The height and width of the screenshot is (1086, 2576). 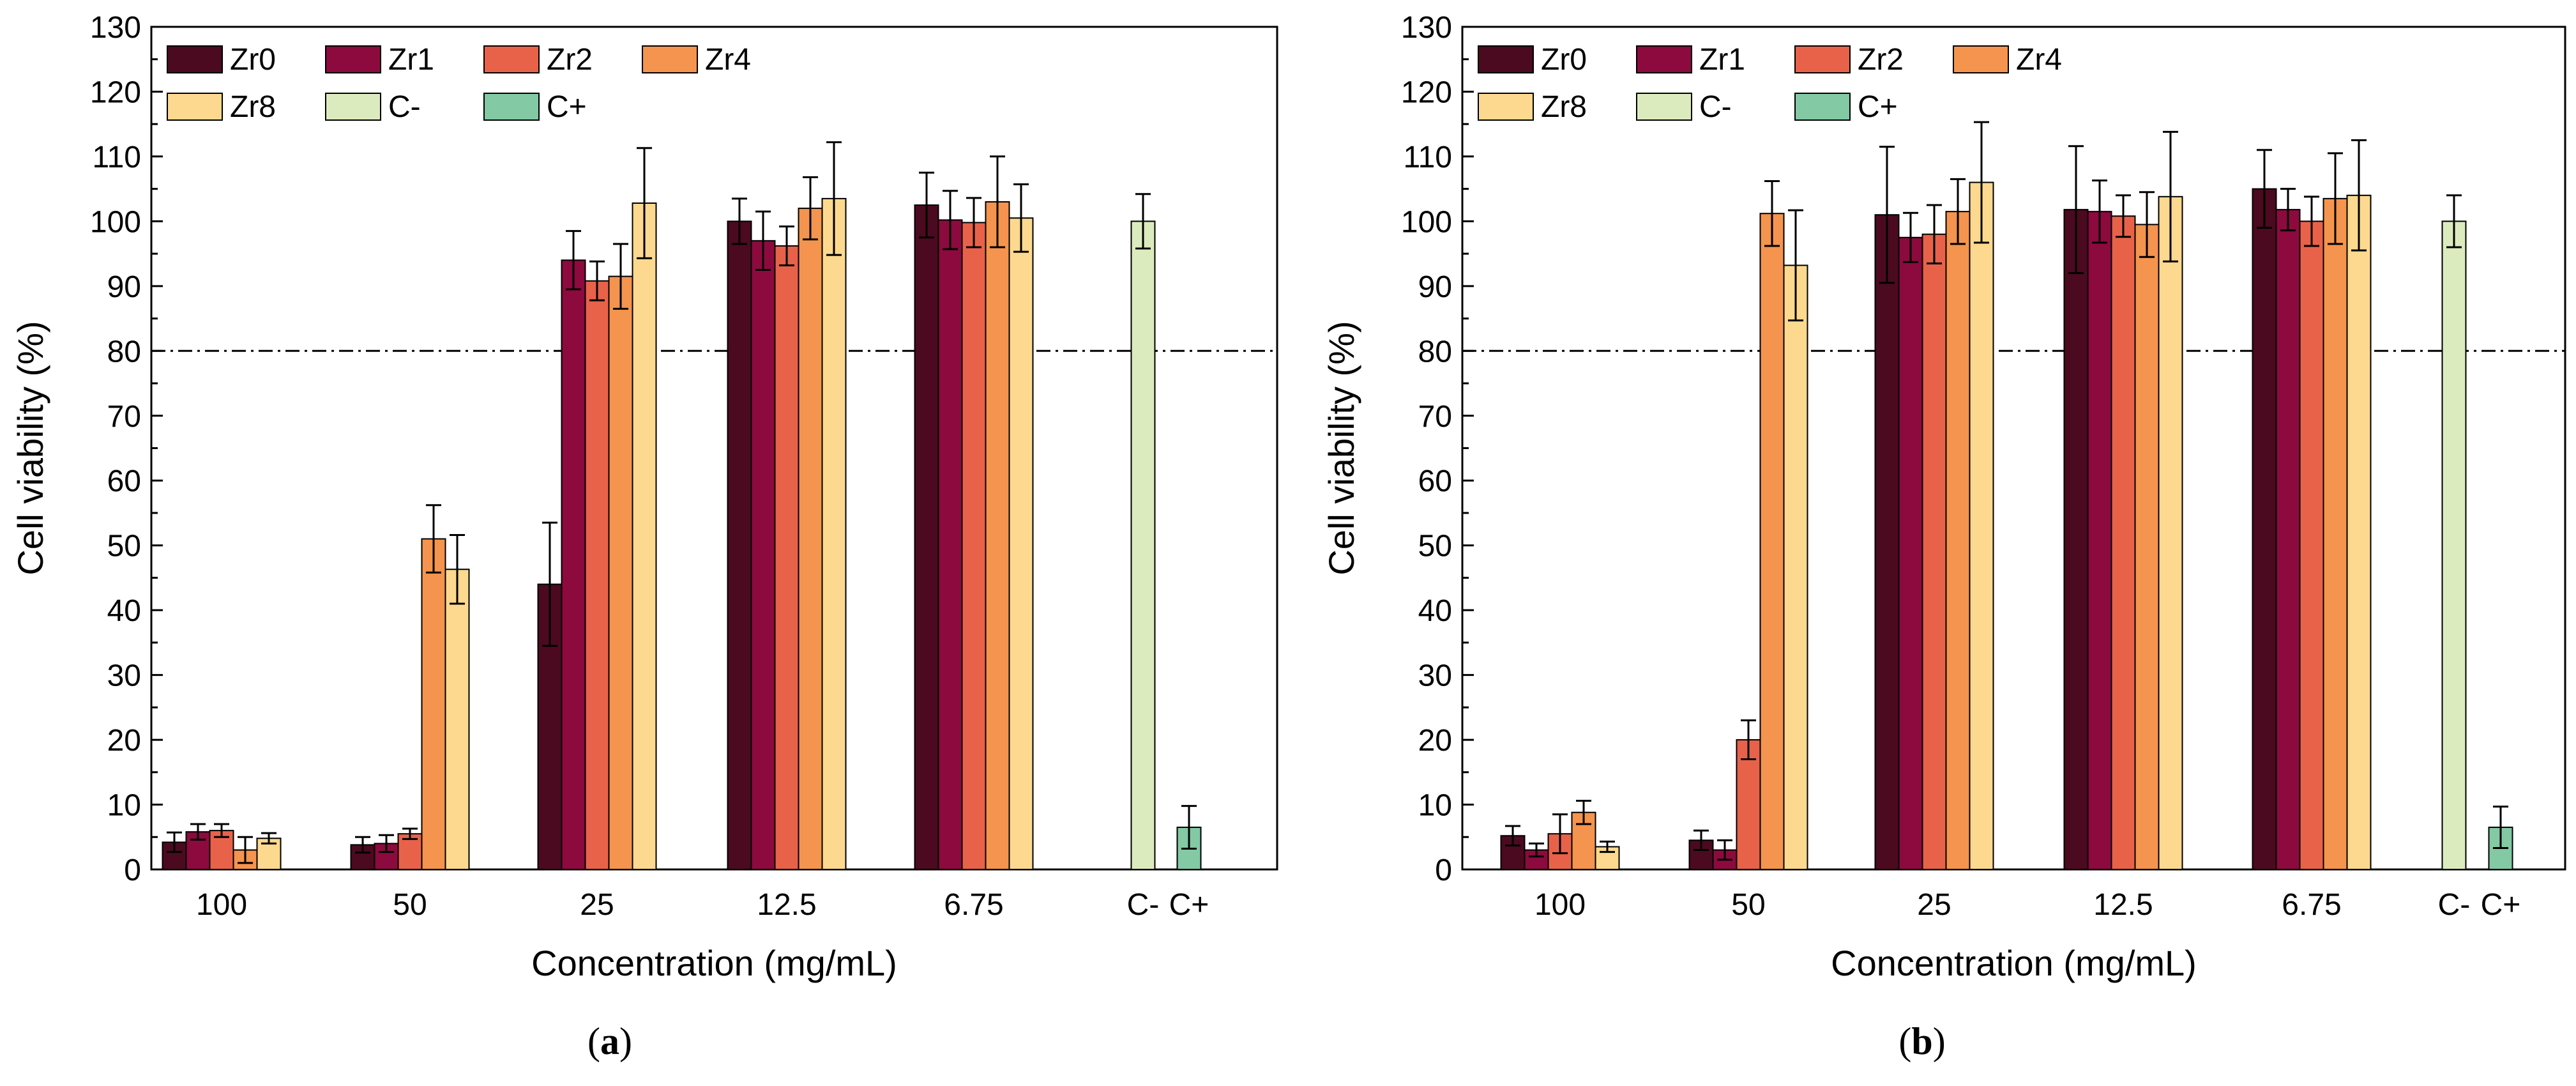 I want to click on y-tick-label: 120, so click(x=1427, y=92).